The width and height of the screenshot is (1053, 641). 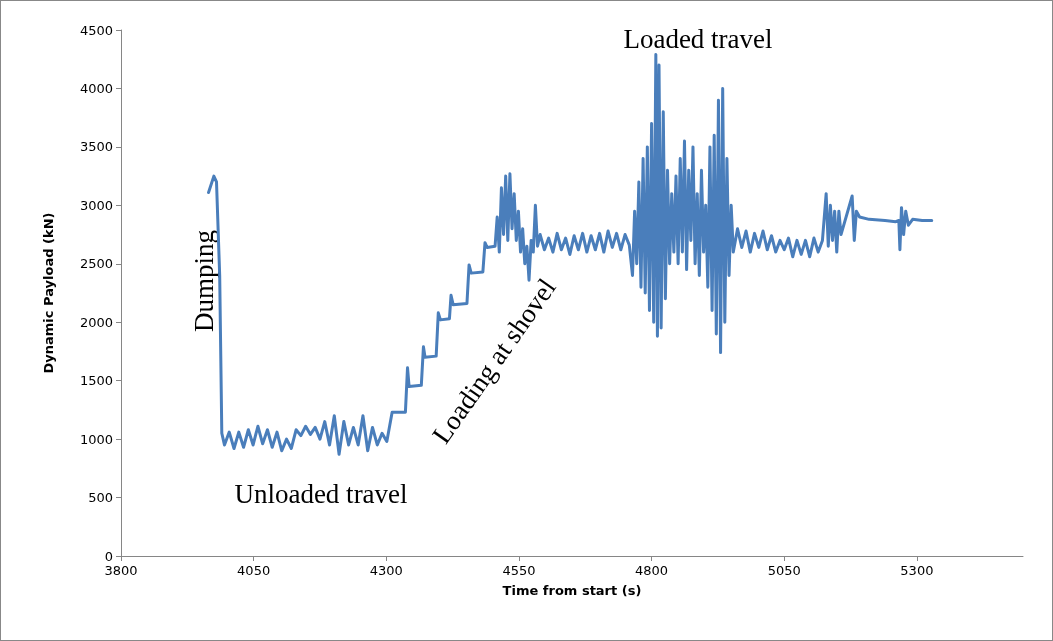 What do you see at coordinates (386, 570) in the screenshot?
I see `x-tick-label: 4300` at bounding box center [386, 570].